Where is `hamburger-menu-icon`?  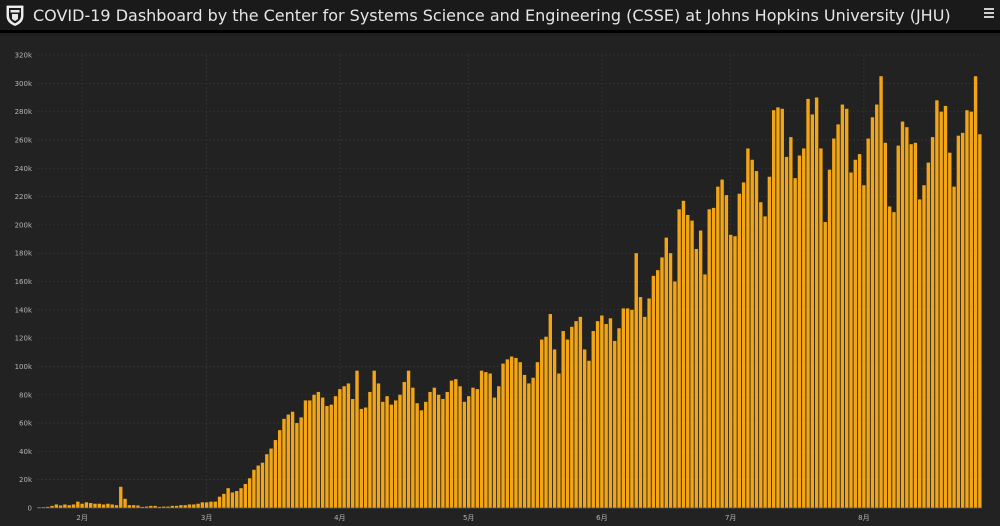
hamburger-menu-icon is located at coordinates (989, 14).